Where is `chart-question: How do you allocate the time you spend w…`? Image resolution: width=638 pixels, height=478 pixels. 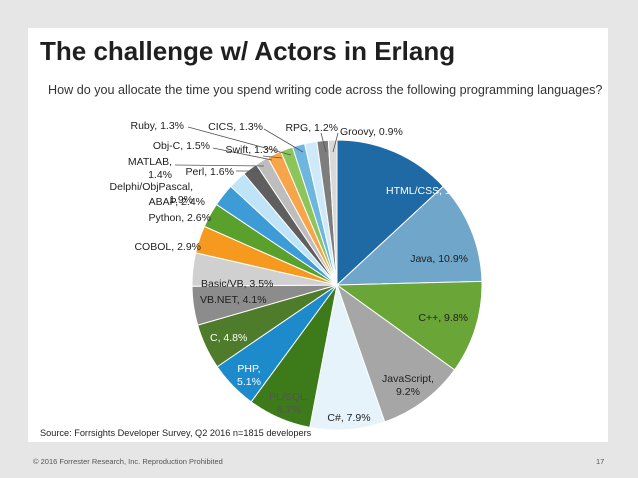 chart-question: How do you allocate the time you spend w… is located at coordinates (325, 90).